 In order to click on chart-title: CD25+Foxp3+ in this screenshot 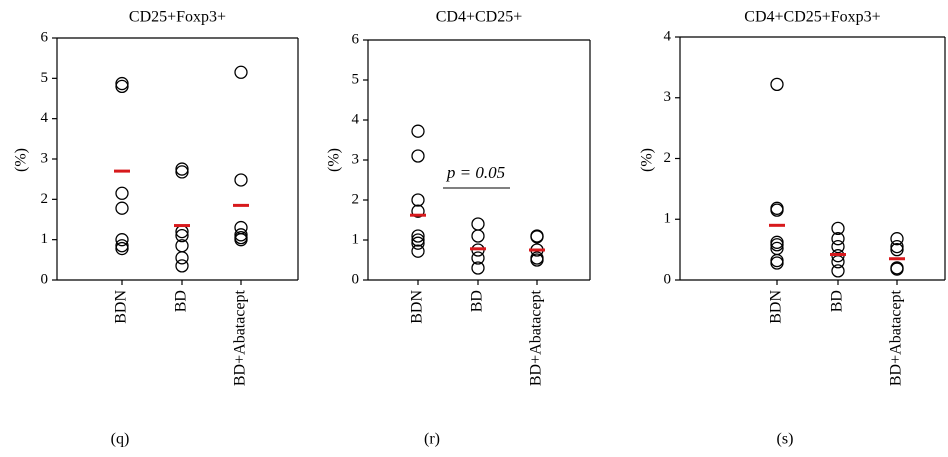, I will do `click(177, 17)`.